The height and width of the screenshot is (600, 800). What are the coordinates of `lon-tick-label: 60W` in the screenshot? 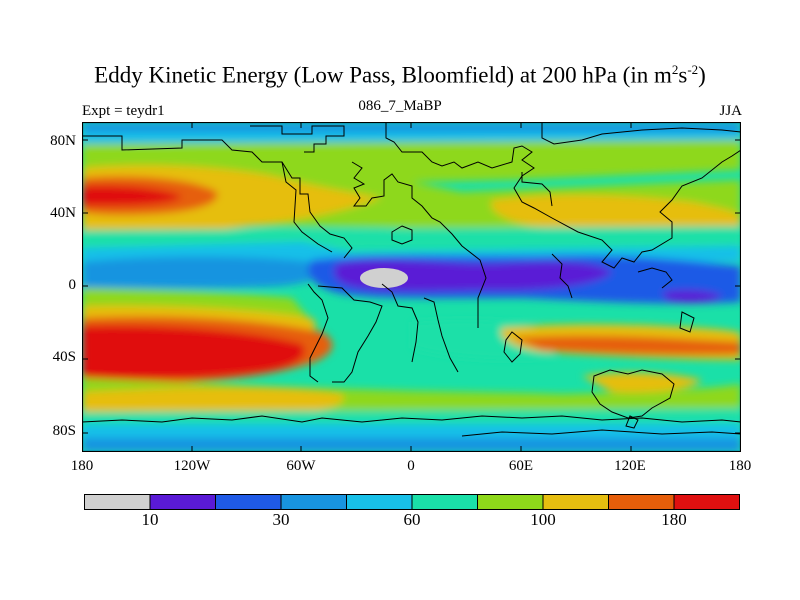 It's located at (301, 466).